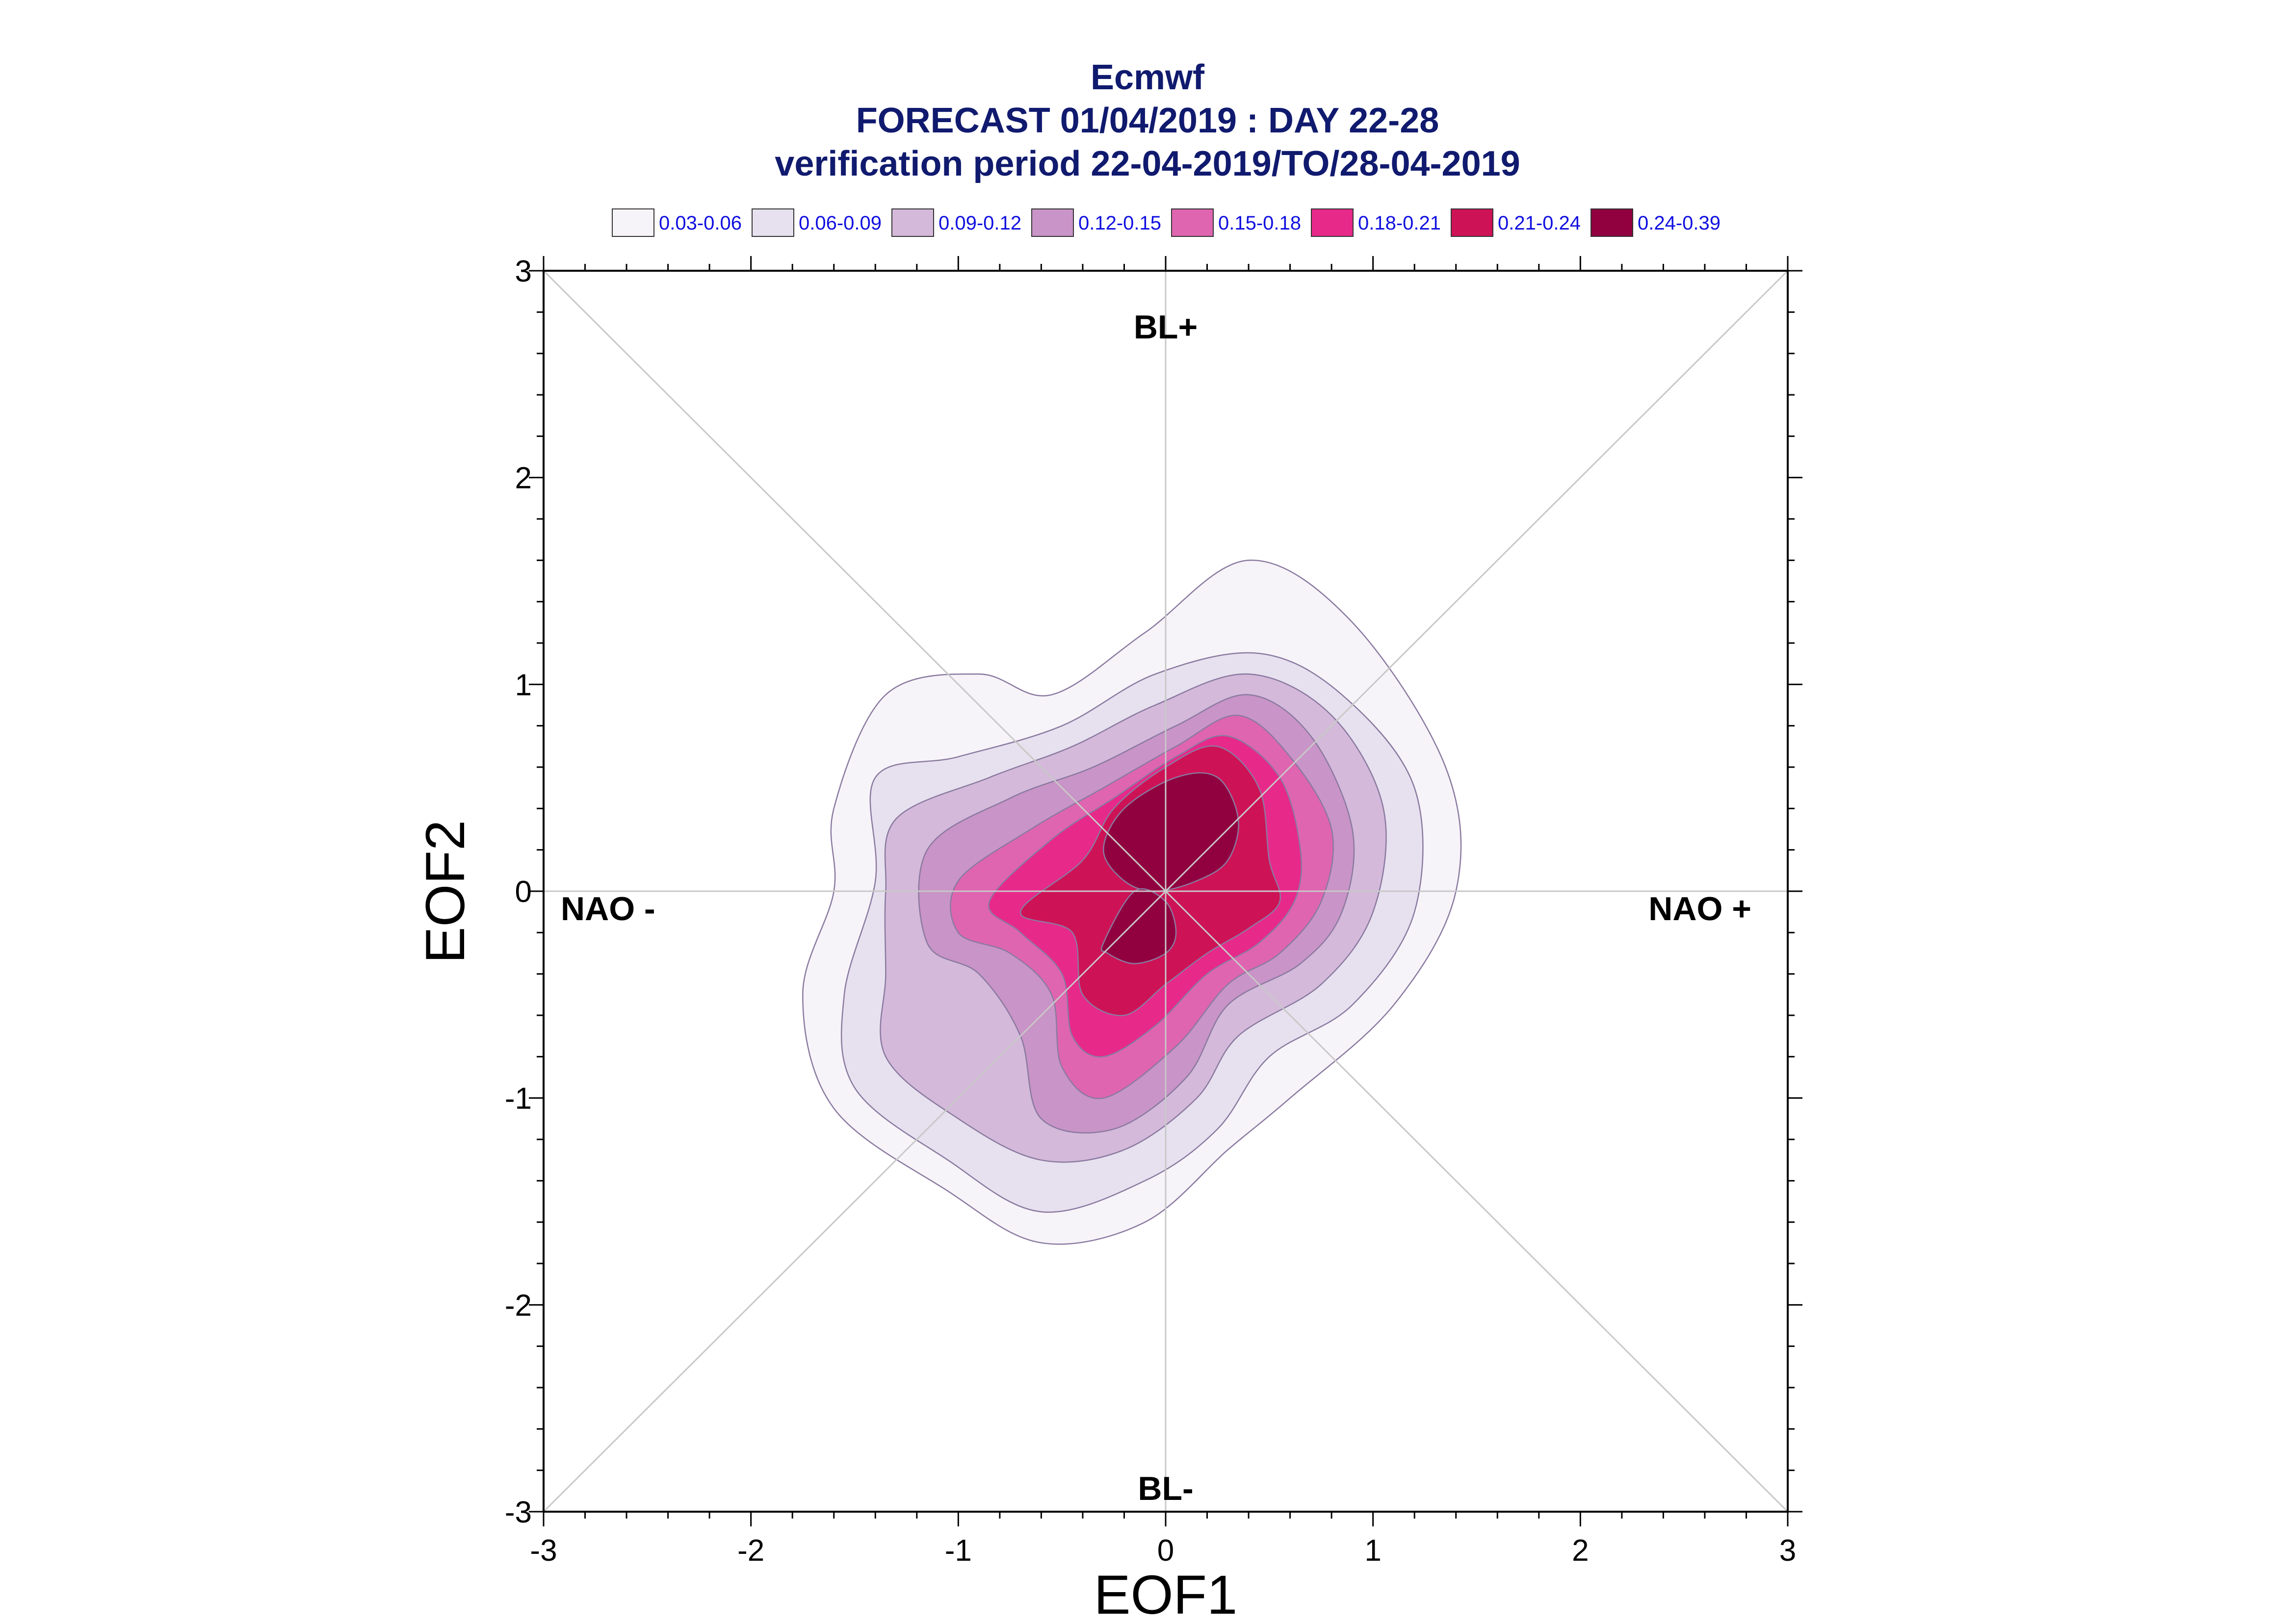 The image size is (2295, 1624). I want to click on x-tick-label: 0, so click(1166, 1551).